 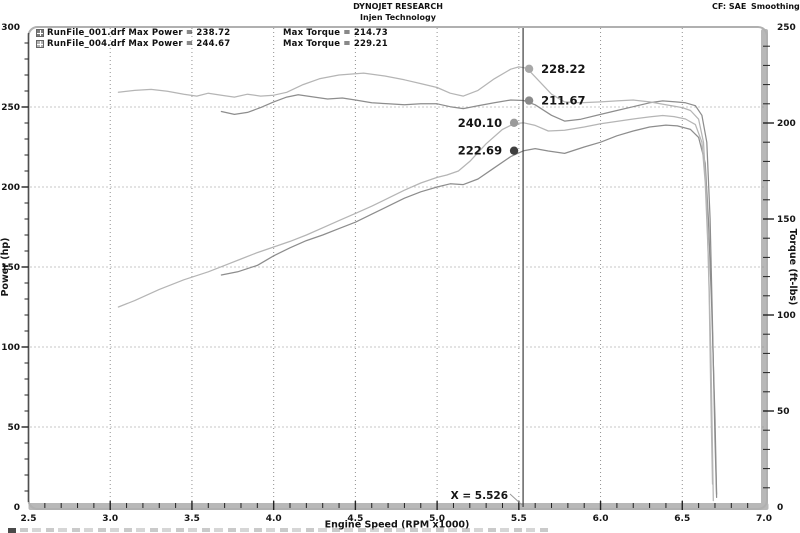 I want to click on power-tick-label-200: 200, so click(x=10, y=188).